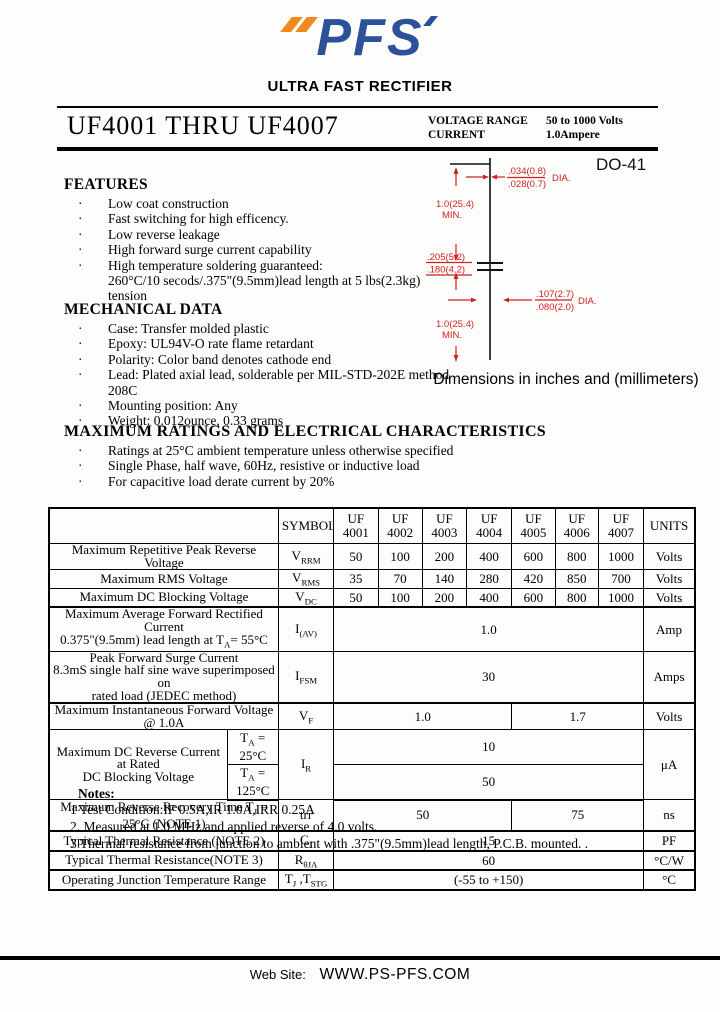  I want to click on part-header: UF 4004, so click(489, 525).